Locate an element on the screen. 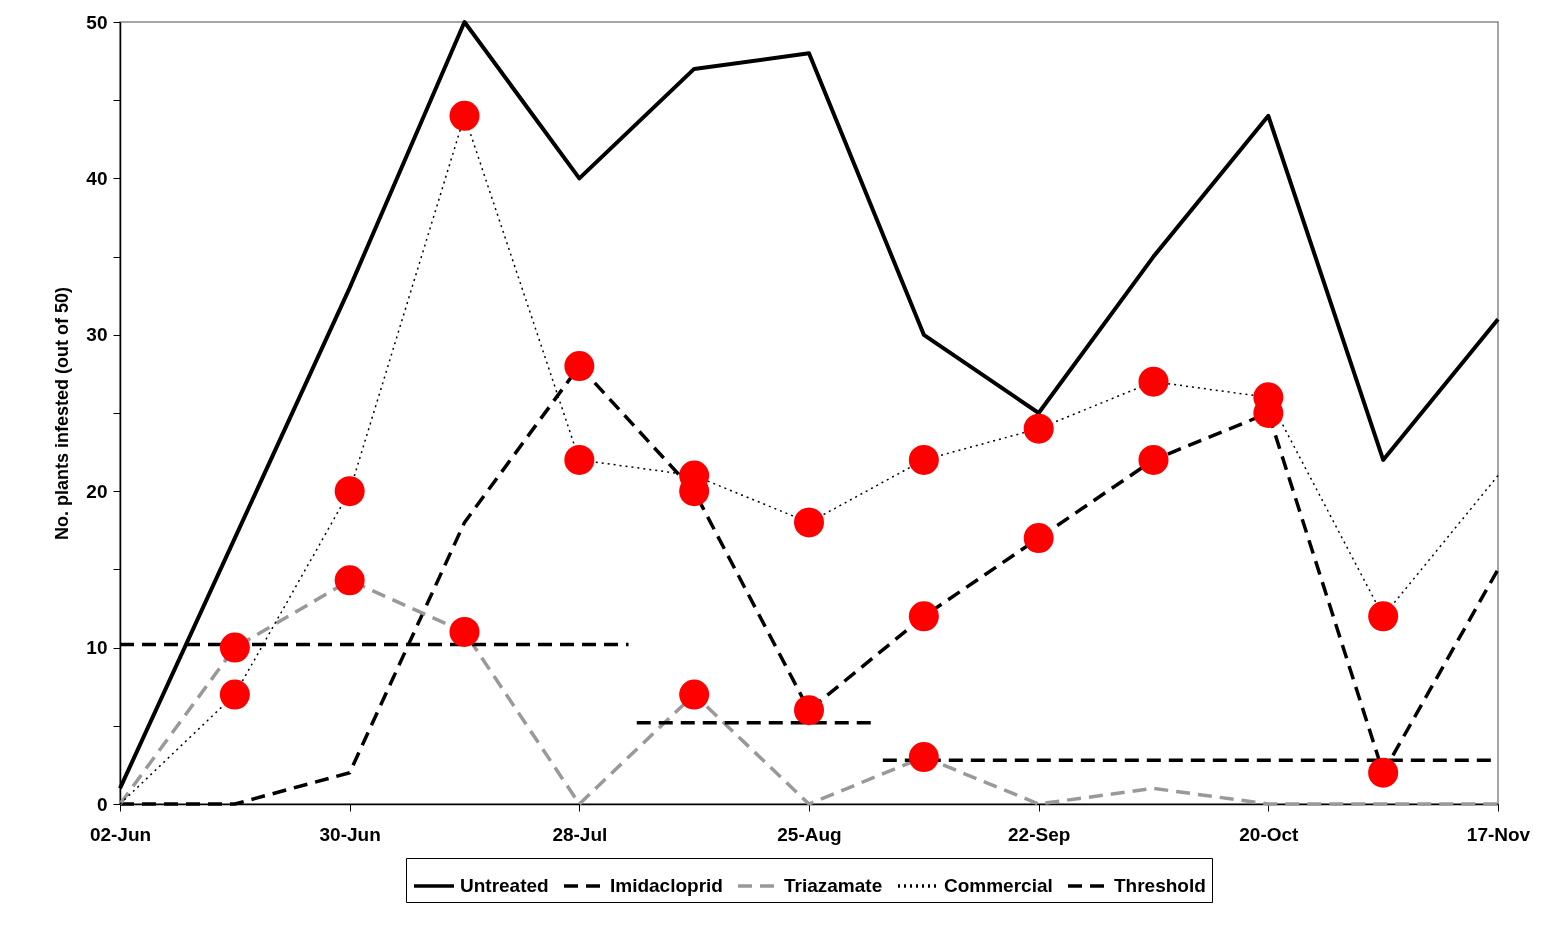 The width and height of the screenshot is (1556, 936). y-tick-label: 10 is located at coordinates (97, 648).